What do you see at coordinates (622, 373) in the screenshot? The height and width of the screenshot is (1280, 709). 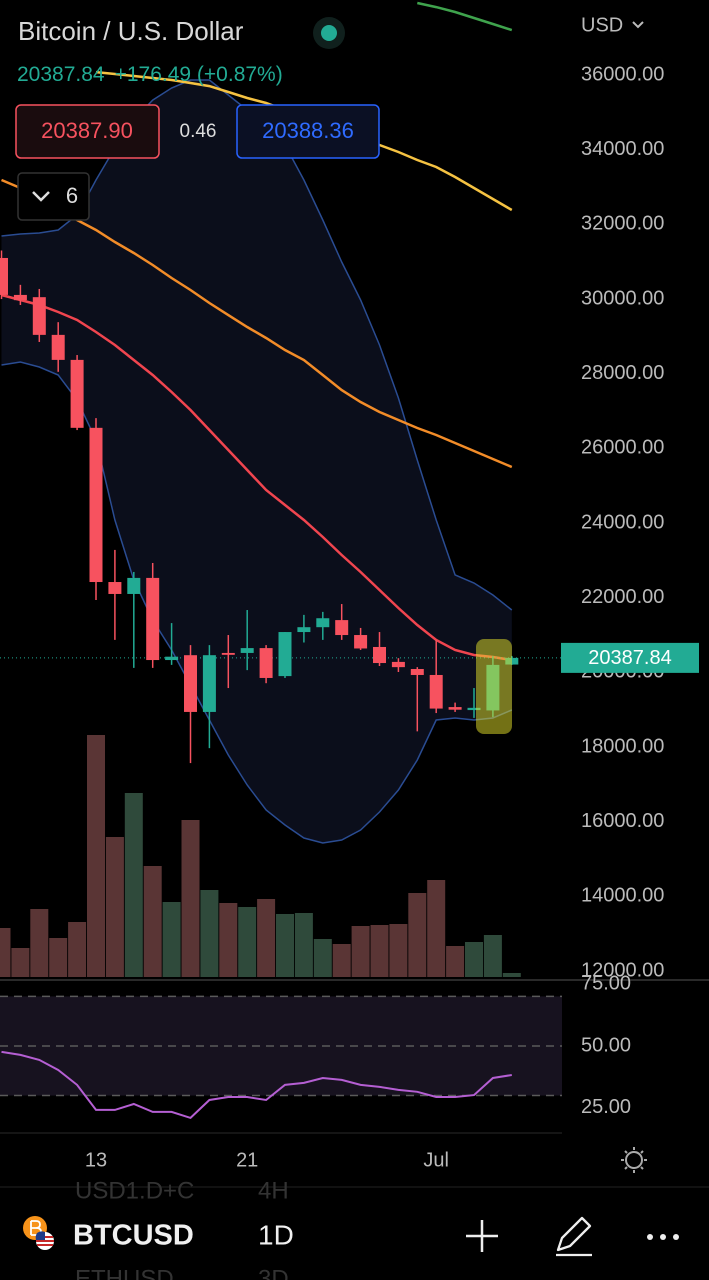 I see `y-tick-label: 28000.00` at bounding box center [622, 373].